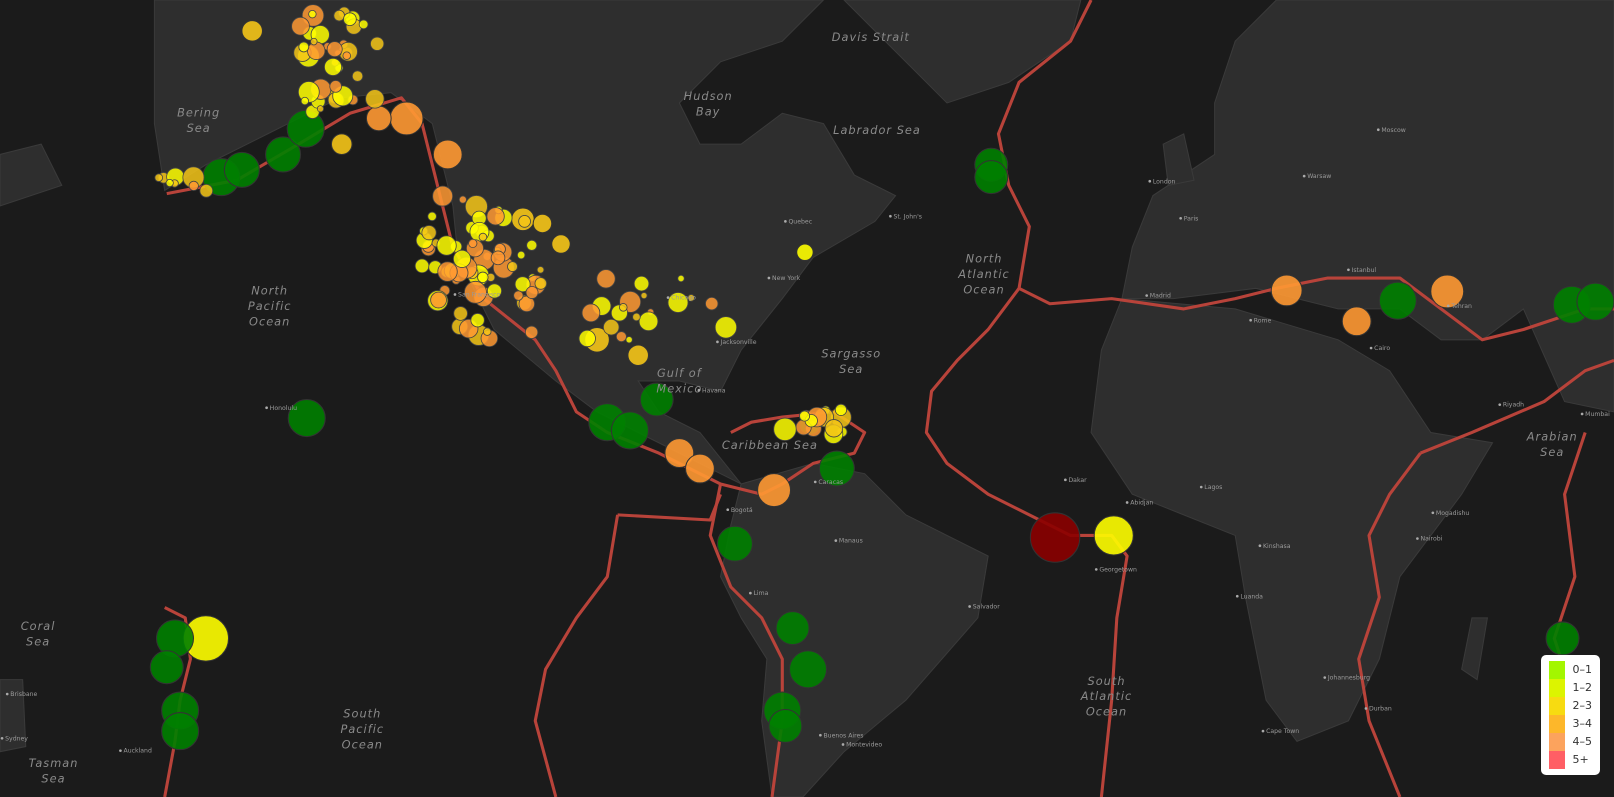 This screenshot has height=797, width=1614. What do you see at coordinates (1393, 130) in the screenshot?
I see `place-label: Moscow` at bounding box center [1393, 130].